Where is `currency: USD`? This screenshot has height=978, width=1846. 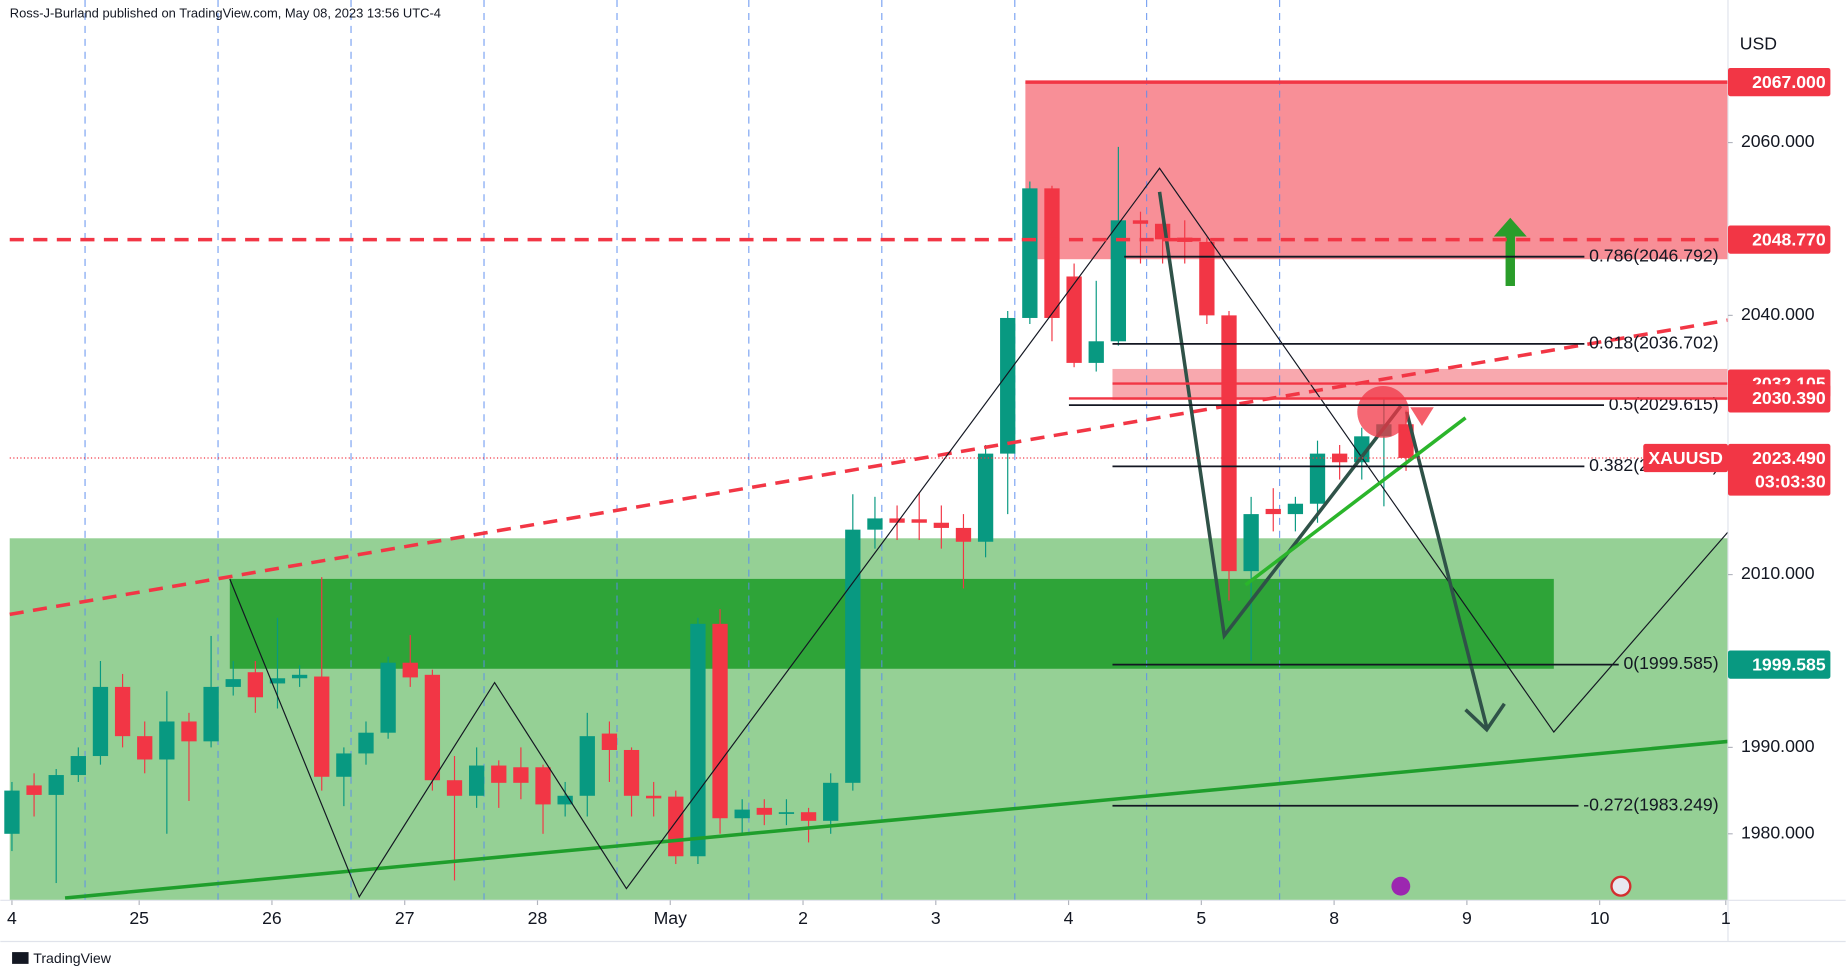 currency: USD is located at coordinates (1758, 43).